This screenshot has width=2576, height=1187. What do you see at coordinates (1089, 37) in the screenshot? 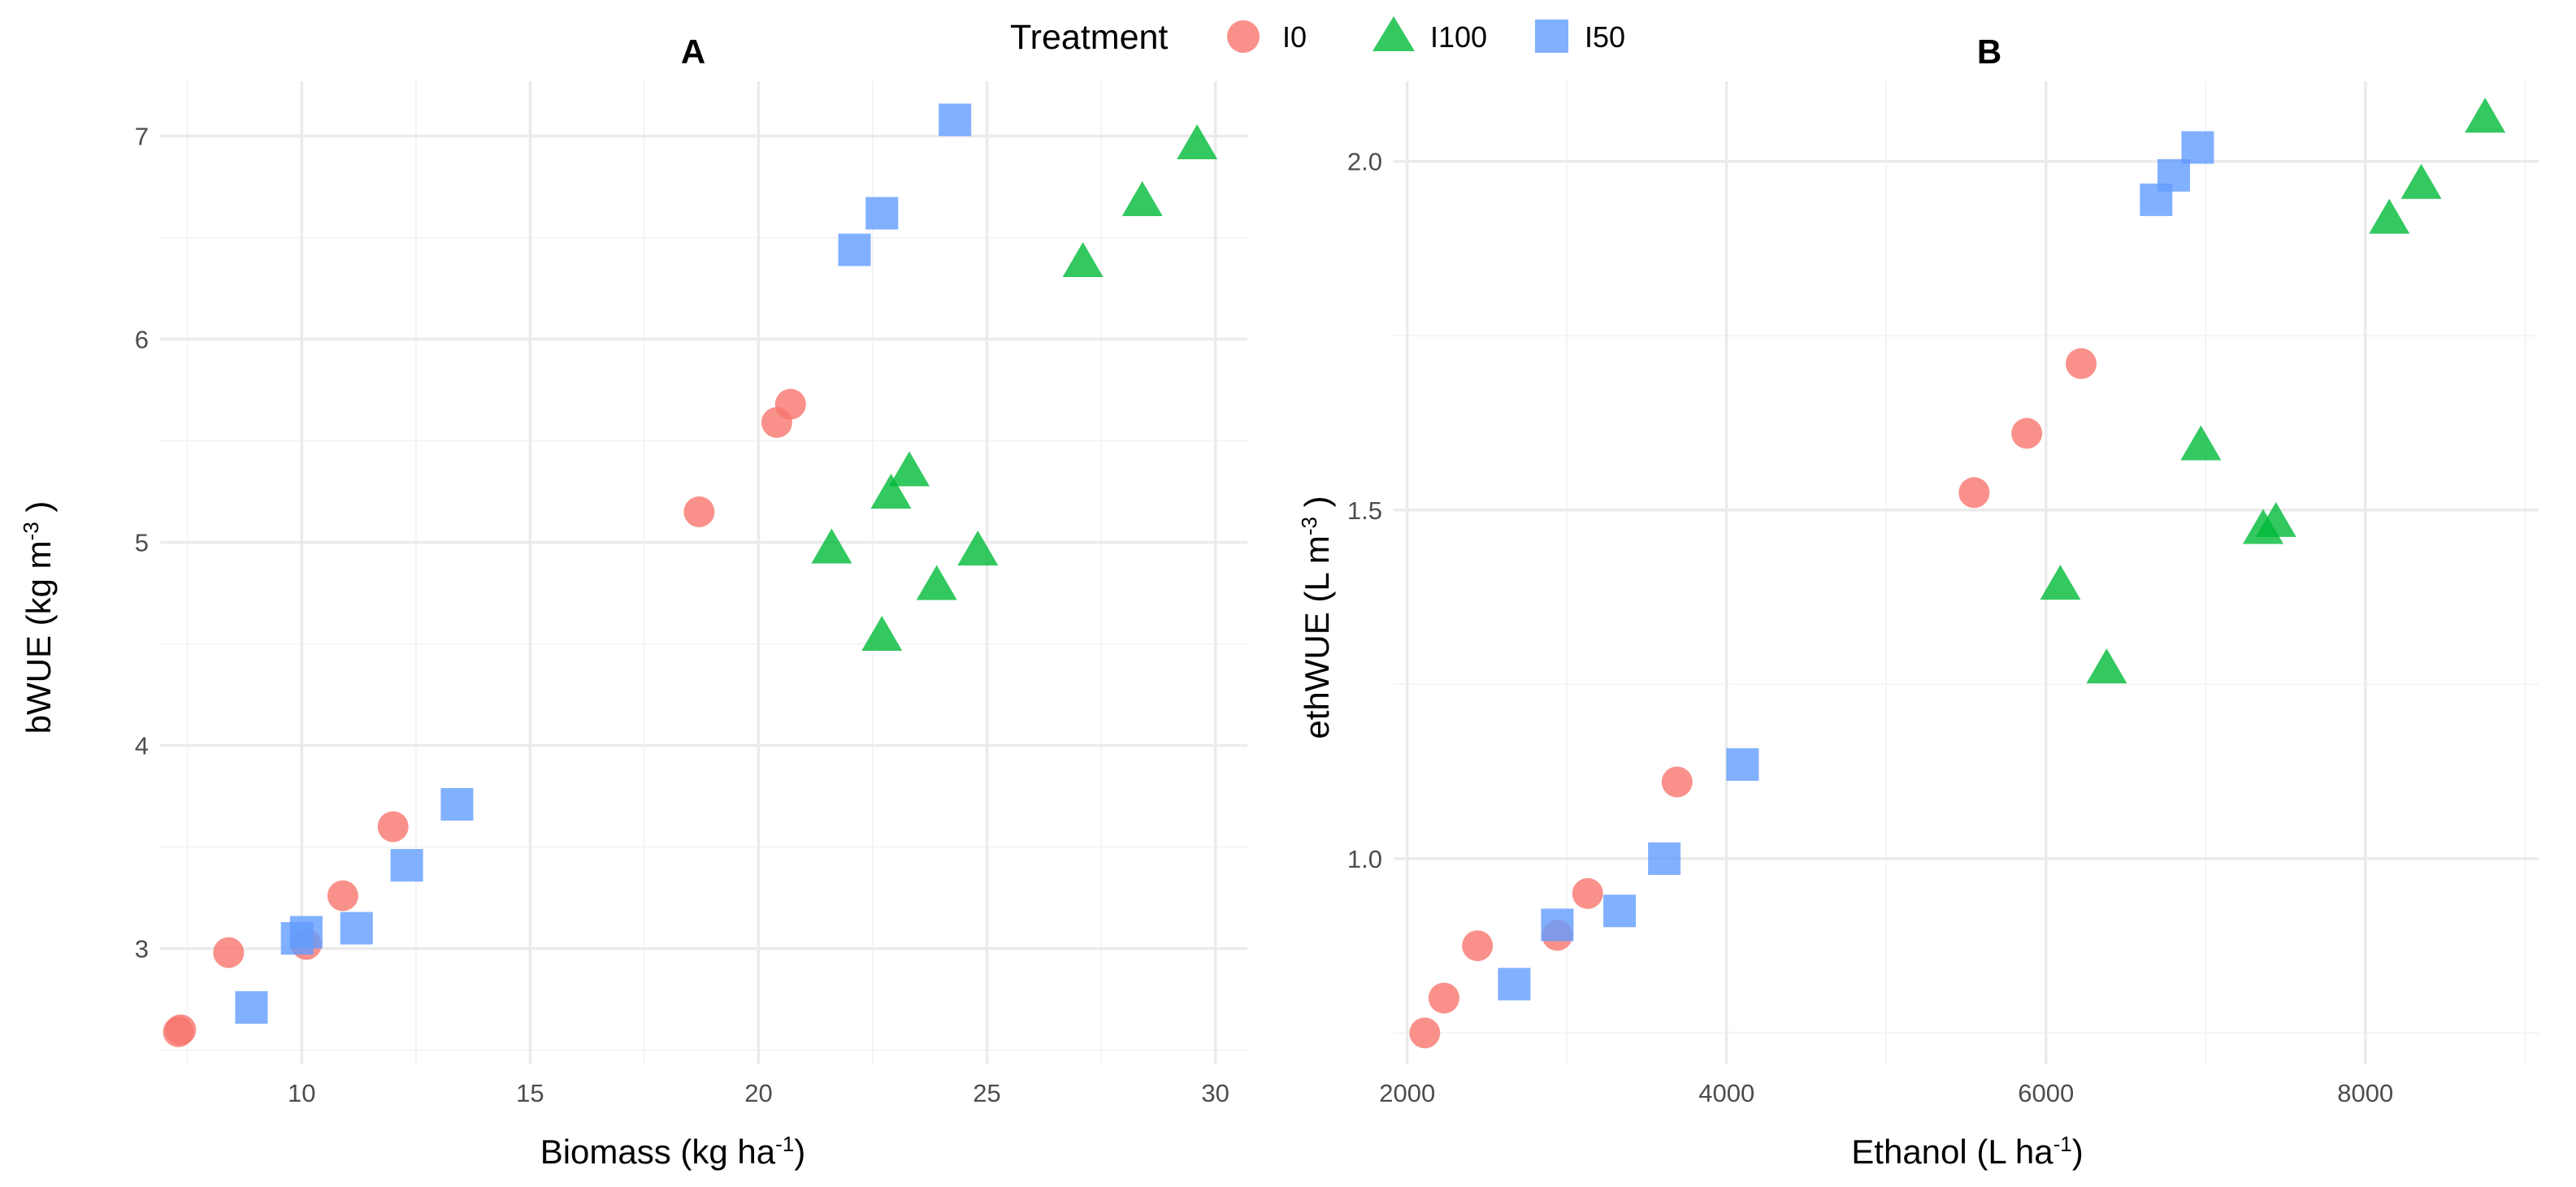
I see `legend-title: Treatment` at bounding box center [1089, 37].